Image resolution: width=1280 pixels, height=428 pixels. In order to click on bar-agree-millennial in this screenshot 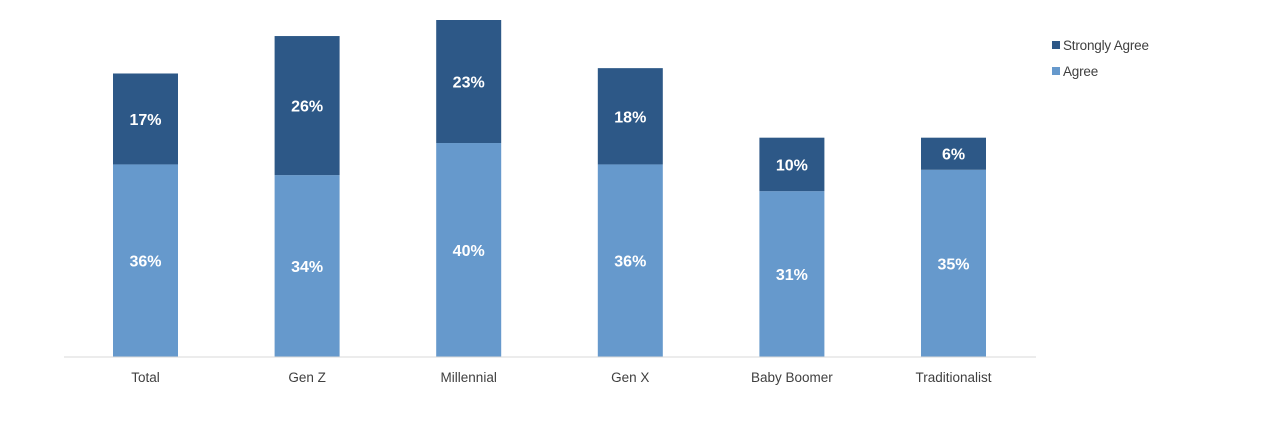, I will do `click(469, 250)`.